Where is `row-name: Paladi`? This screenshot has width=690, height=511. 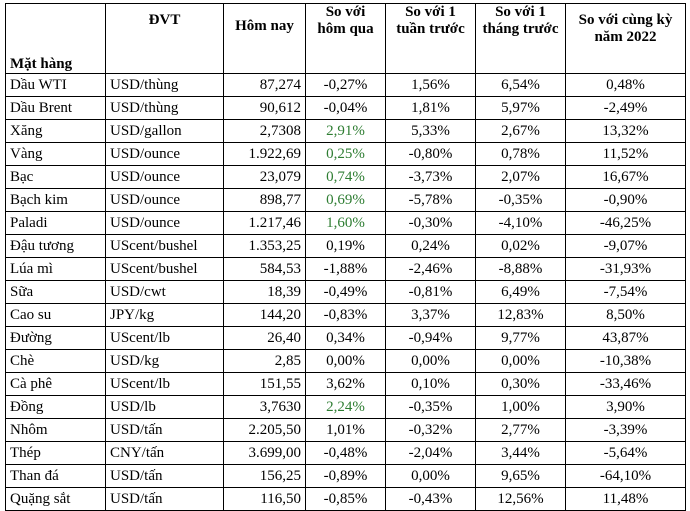 row-name: Paladi is located at coordinates (55, 223).